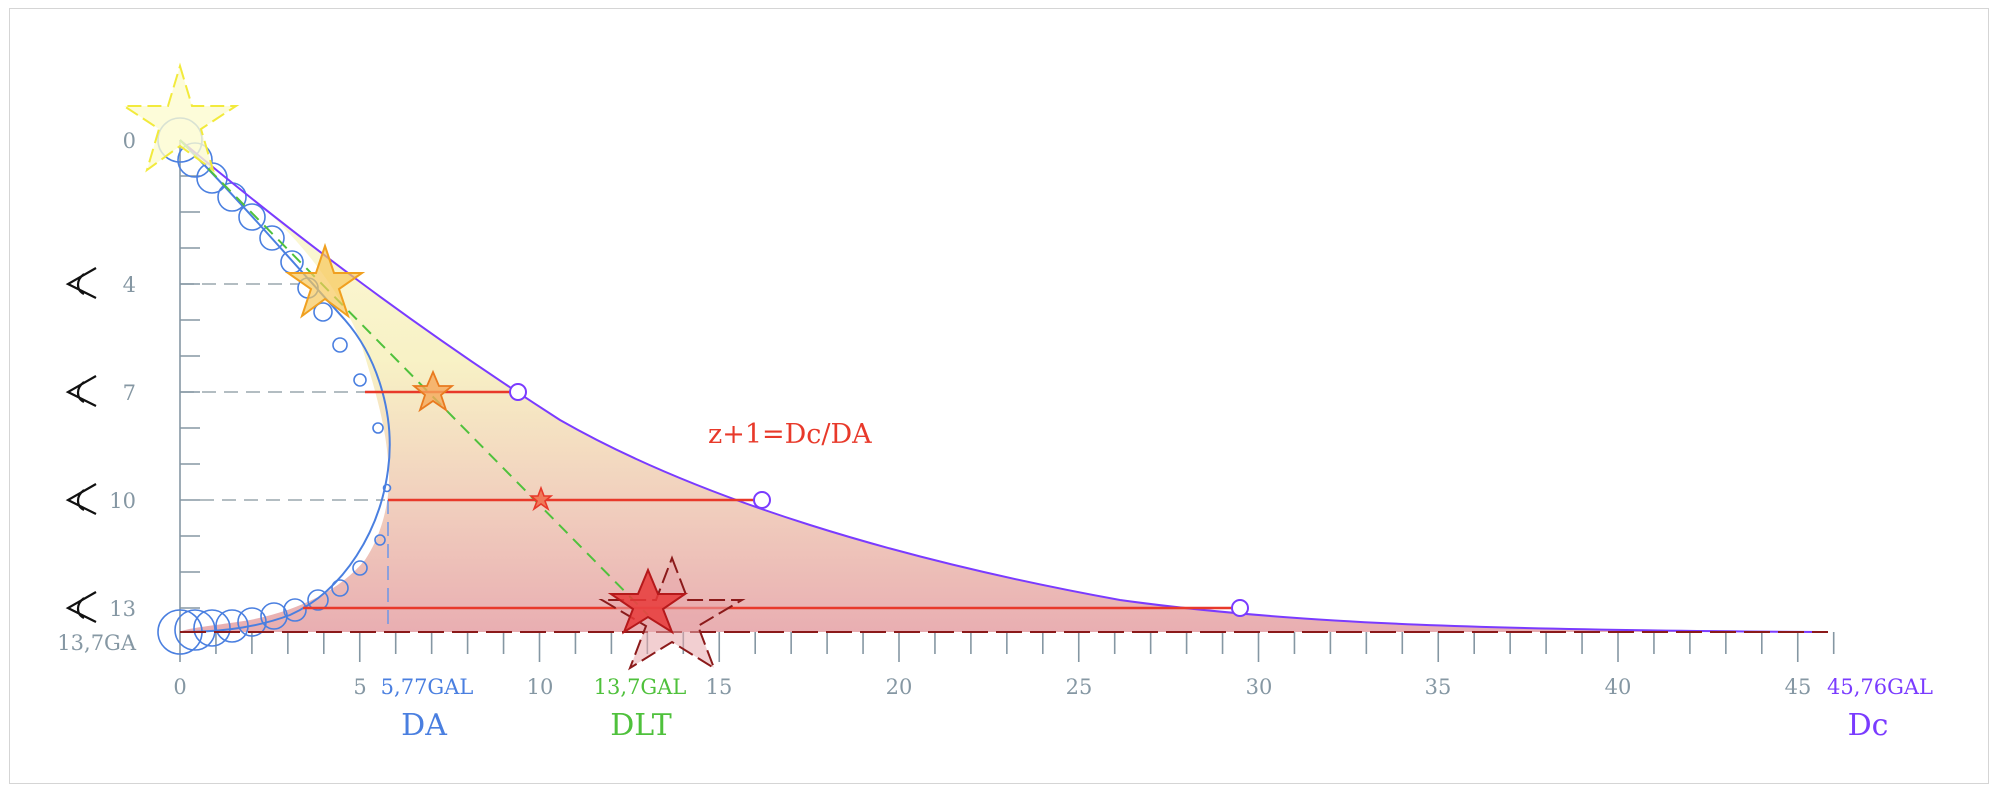 This screenshot has height=795, width=2000. What do you see at coordinates (1798, 687) in the screenshot?
I see `x-tick-45: 45` at bounding box center [1798, 687].